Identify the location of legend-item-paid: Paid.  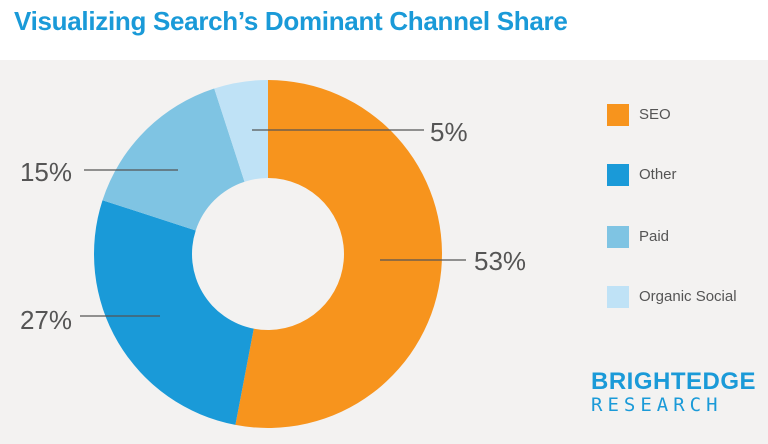
(687, 238).